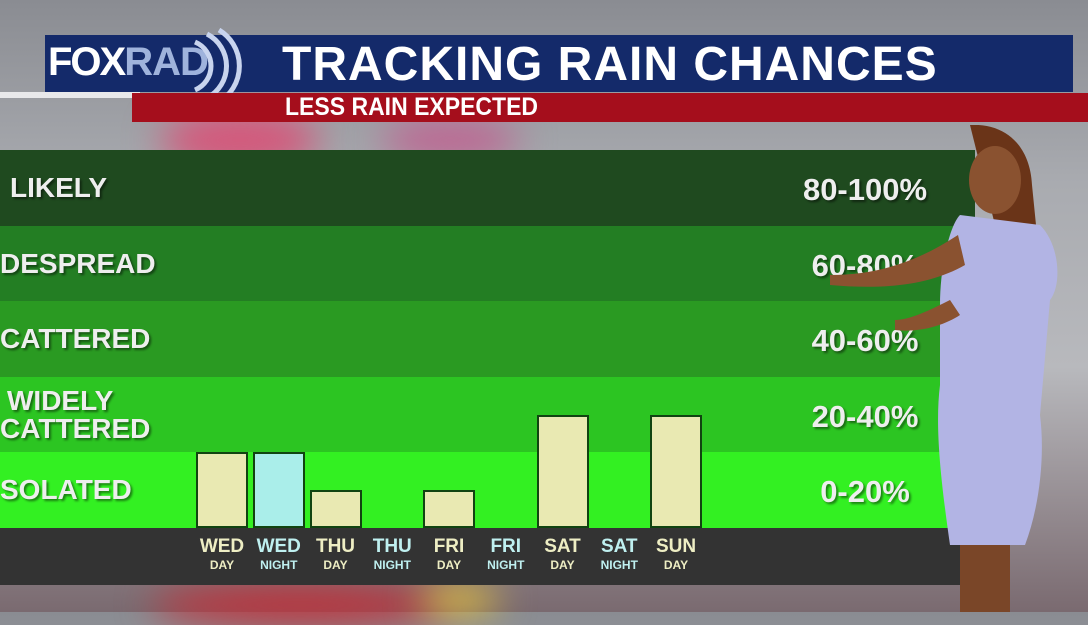 The height and width of the screenshot is (625, 1088). I want to click on bar-sat-day, so click(562, 471).